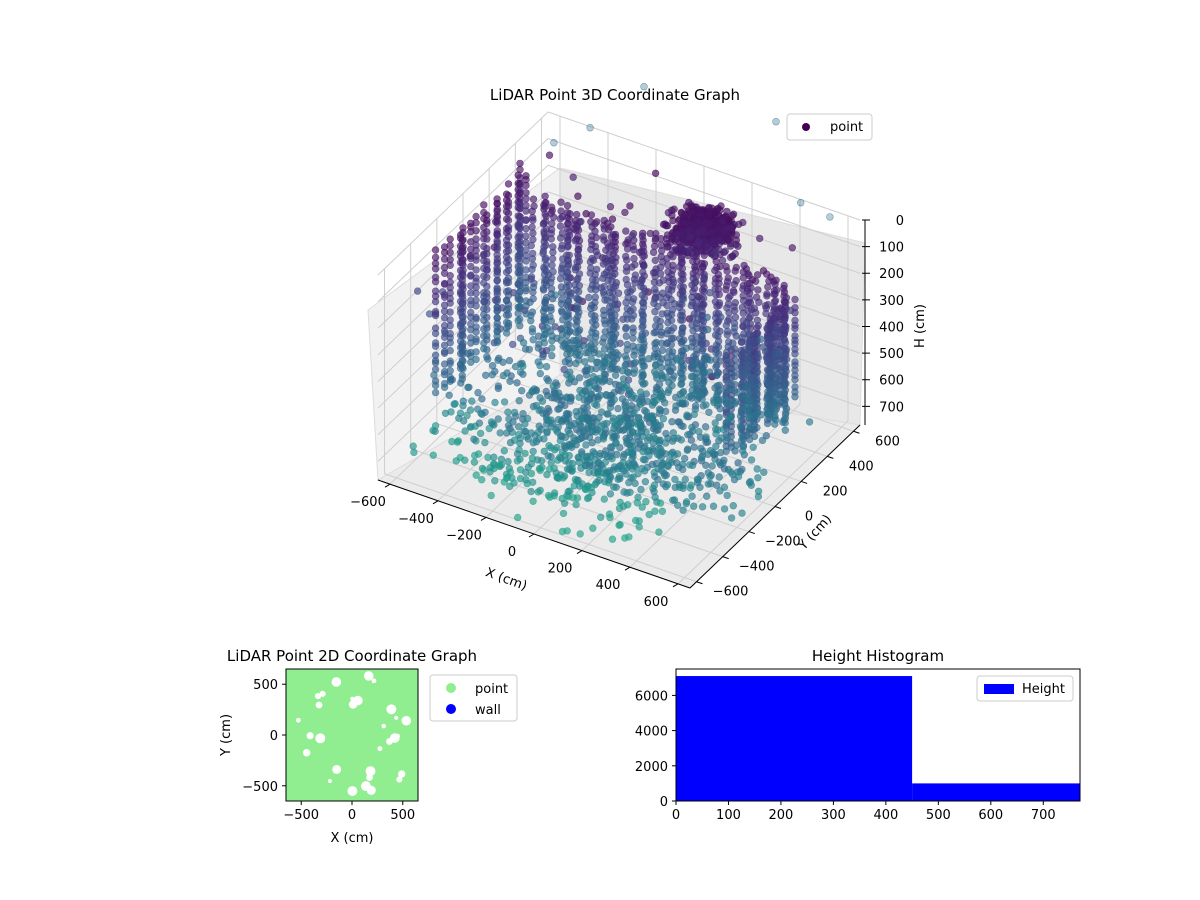  I want to click on grid-line-y, so click(671, 300).